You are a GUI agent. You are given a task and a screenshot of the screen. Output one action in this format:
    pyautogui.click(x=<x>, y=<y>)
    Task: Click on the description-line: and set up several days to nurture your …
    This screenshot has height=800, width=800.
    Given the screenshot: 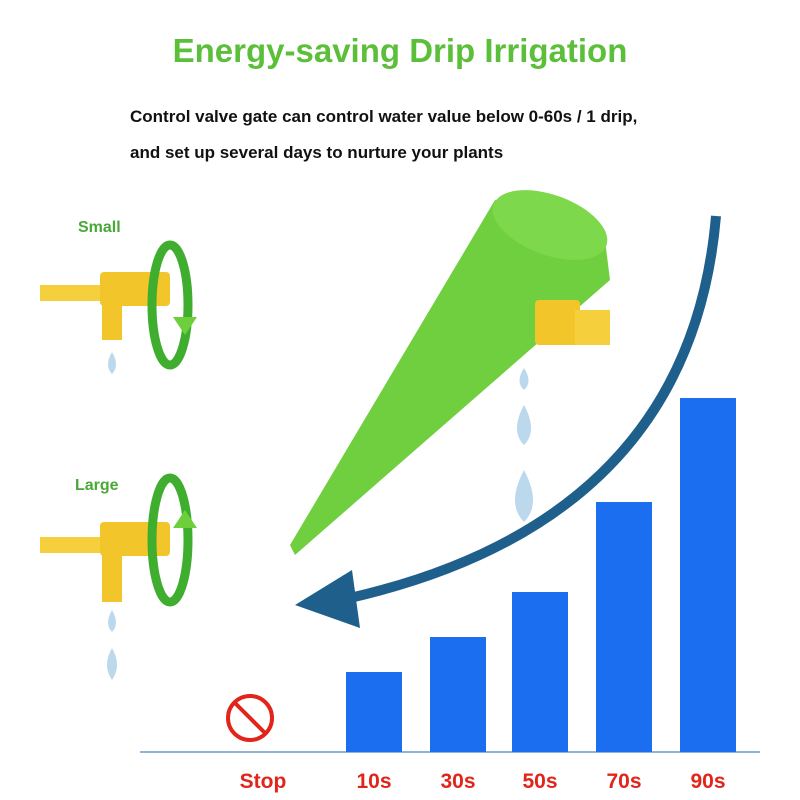 What is the action you would take?
    pyautogui.click(x=316, y=152)
    